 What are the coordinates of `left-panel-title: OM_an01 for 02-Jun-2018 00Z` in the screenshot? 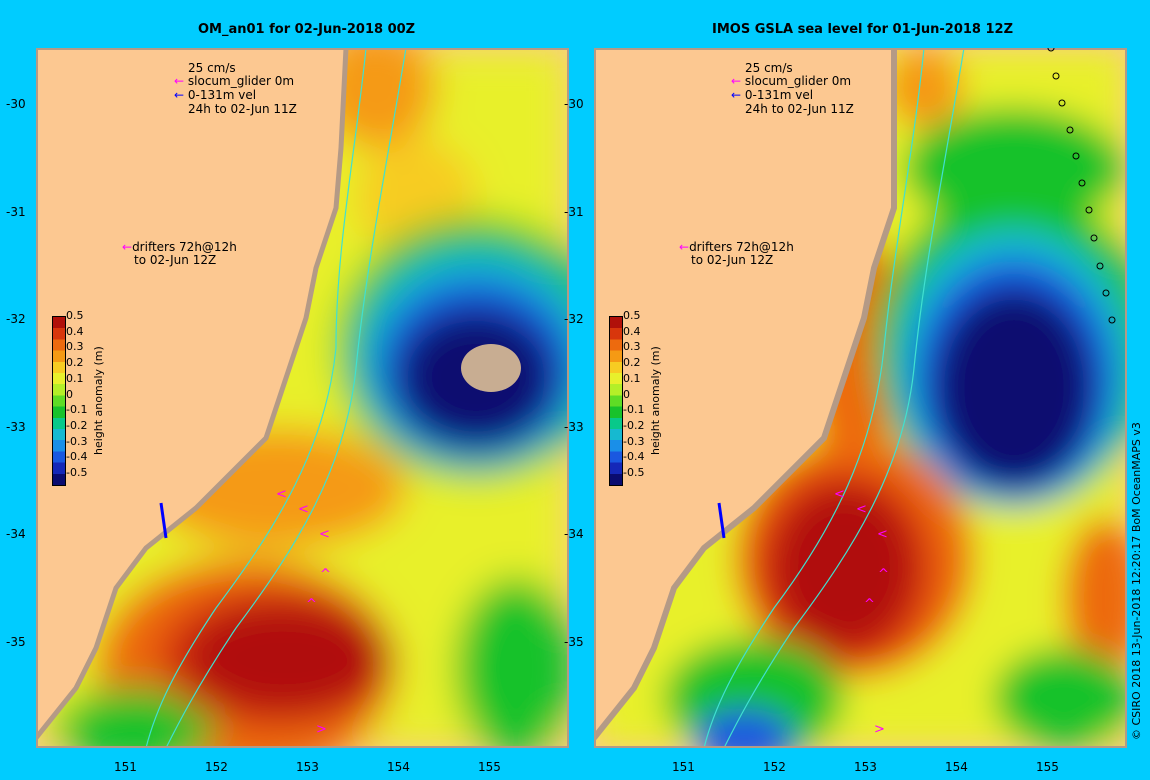 It's located at (307, 29).